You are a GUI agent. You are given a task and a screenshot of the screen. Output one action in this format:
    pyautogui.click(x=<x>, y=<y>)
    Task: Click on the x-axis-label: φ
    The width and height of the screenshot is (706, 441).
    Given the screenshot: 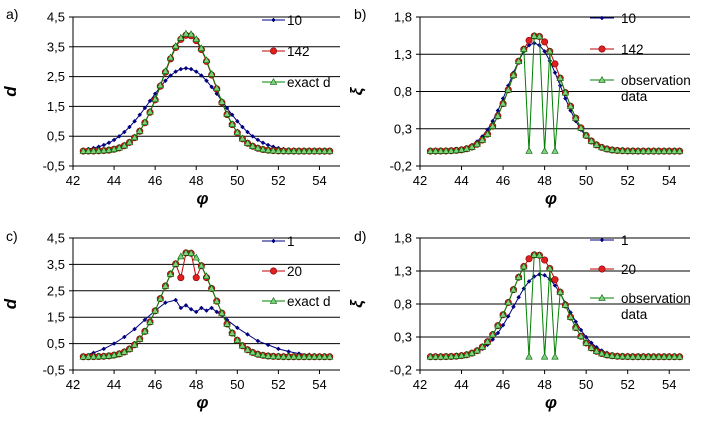 What is the action you would take?
    pyautogui.click(x=203, y=402)
    